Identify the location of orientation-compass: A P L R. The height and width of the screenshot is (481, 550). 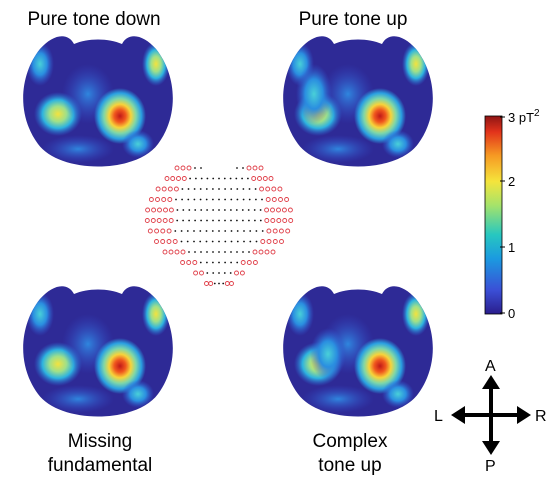
(490, 416).